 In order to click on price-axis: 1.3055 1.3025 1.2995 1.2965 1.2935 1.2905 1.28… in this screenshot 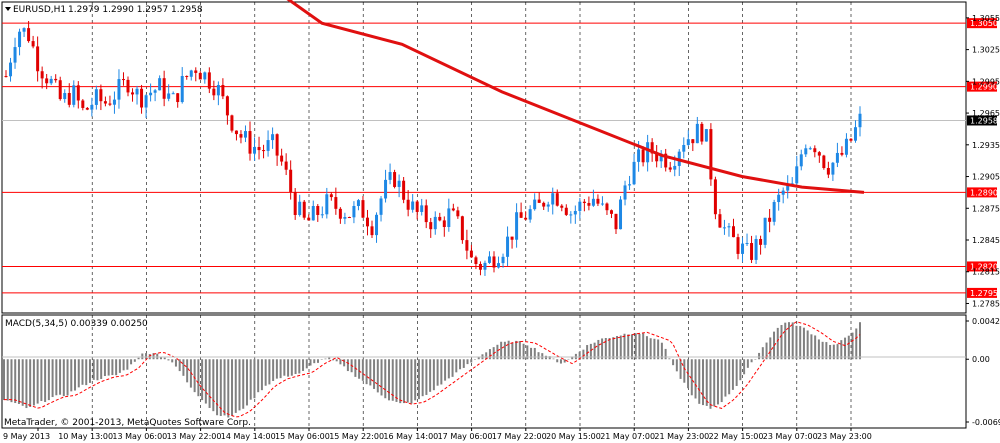, I will do `click(983, 161)`.